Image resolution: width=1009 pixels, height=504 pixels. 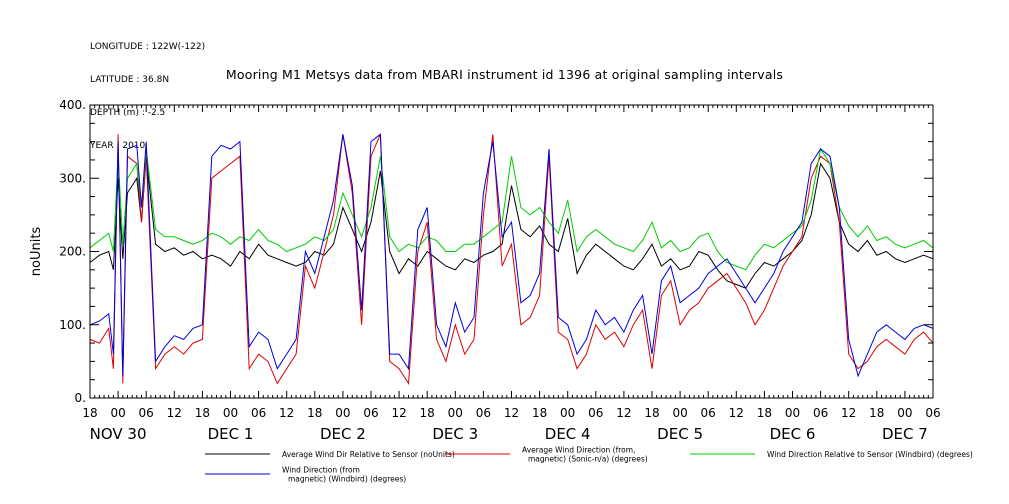 I want to click on x-day-label: DEC 5, so click(x=680, y=434).